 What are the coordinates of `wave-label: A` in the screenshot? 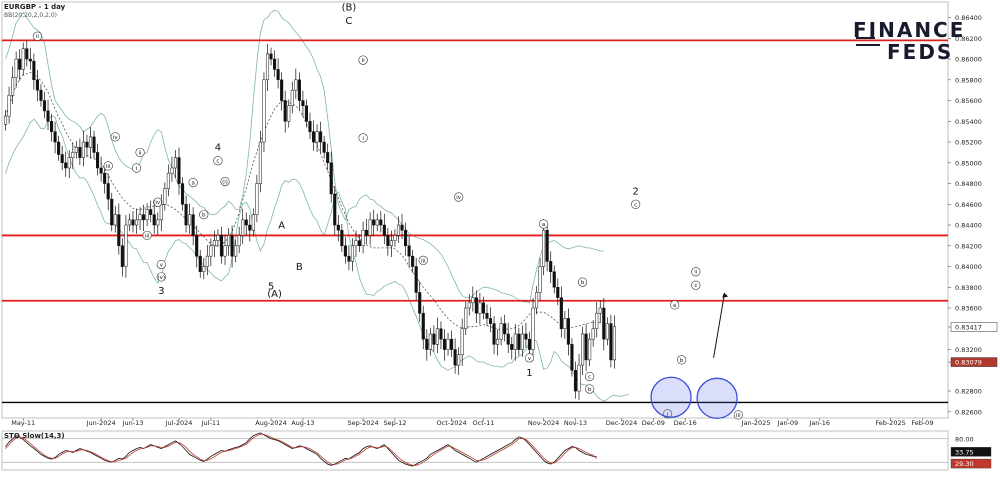 It's located at (281, 226).